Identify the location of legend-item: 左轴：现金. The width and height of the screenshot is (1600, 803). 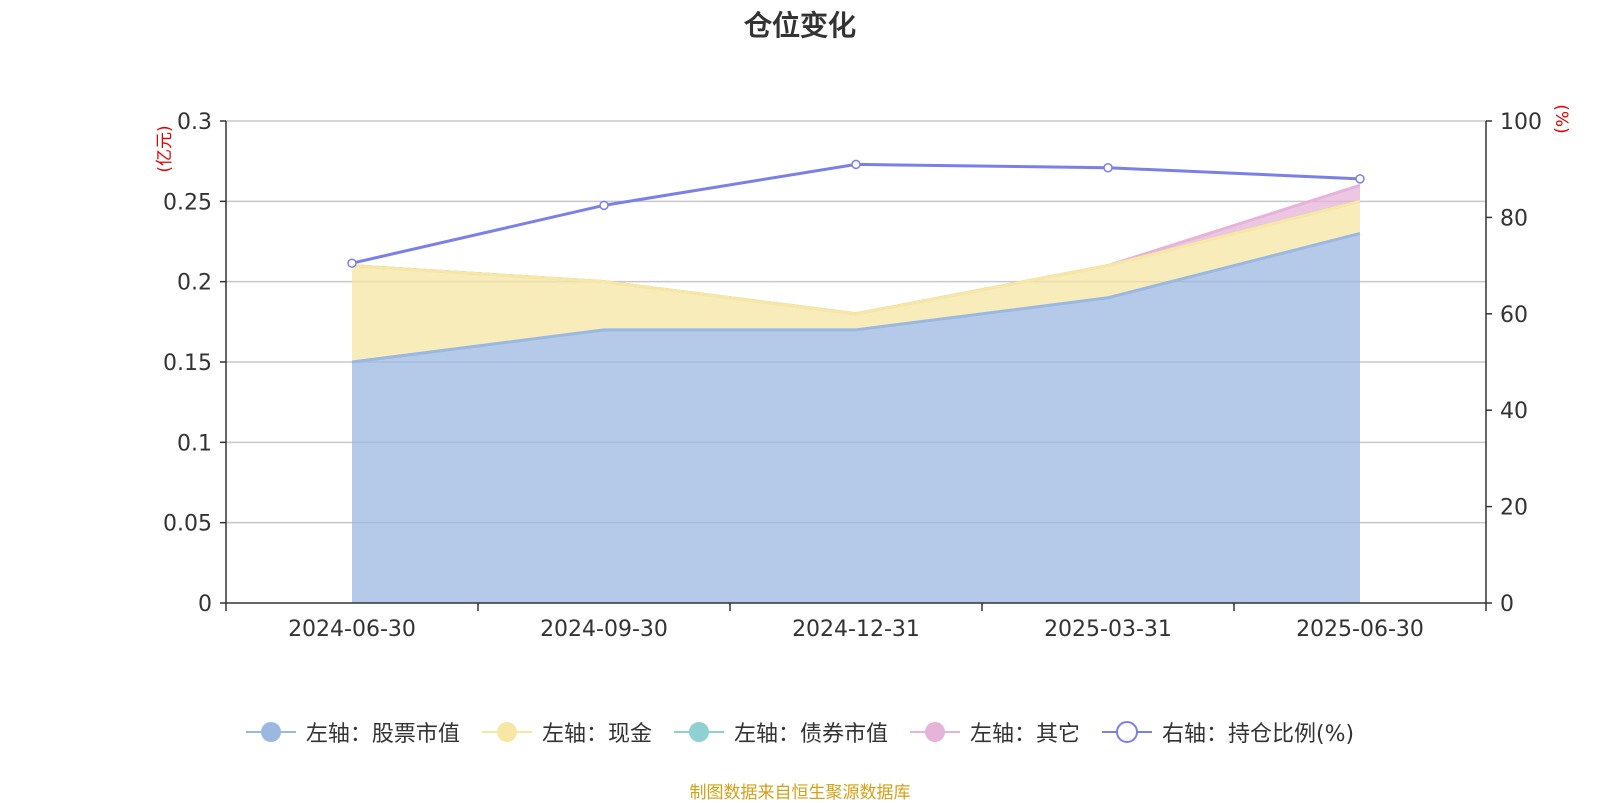
(566, 732).